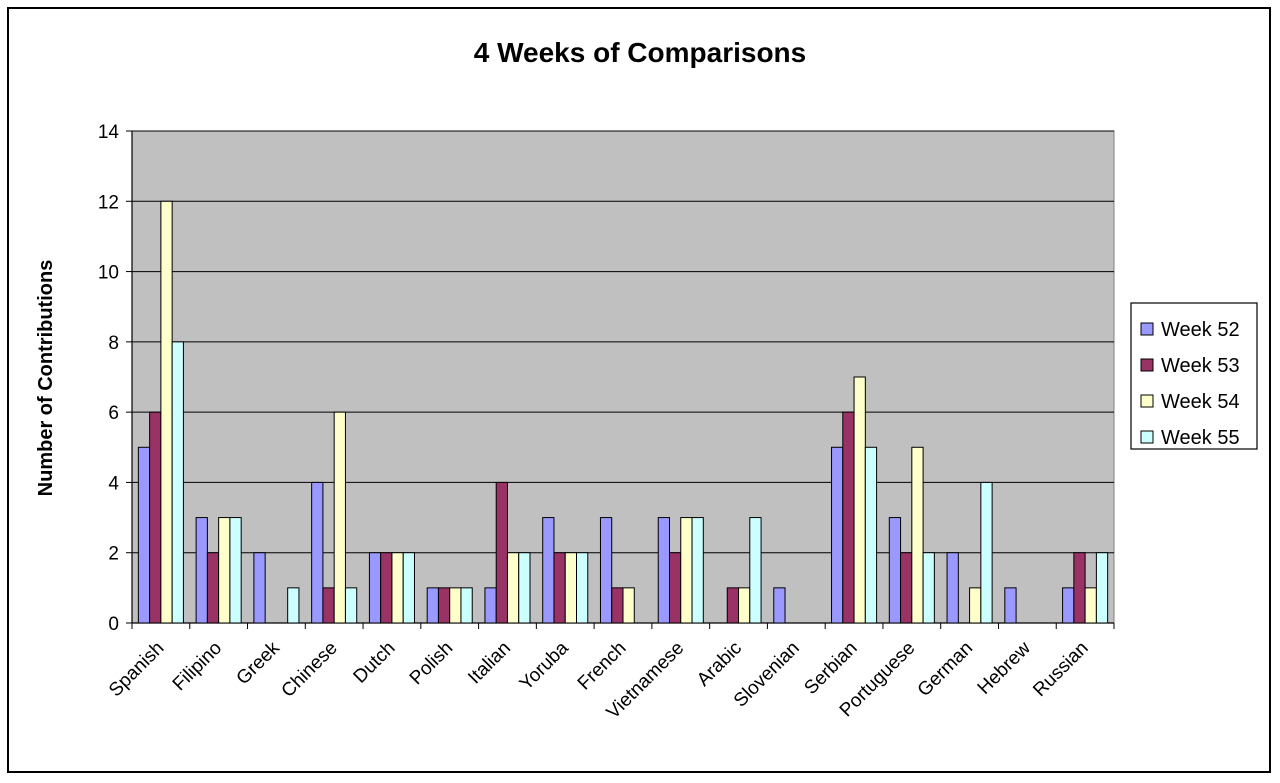  What do you see at coordinates (310, 670) in the screenshot?
I see `x-tick-label: Chinese` at bounding box center [310, 670].